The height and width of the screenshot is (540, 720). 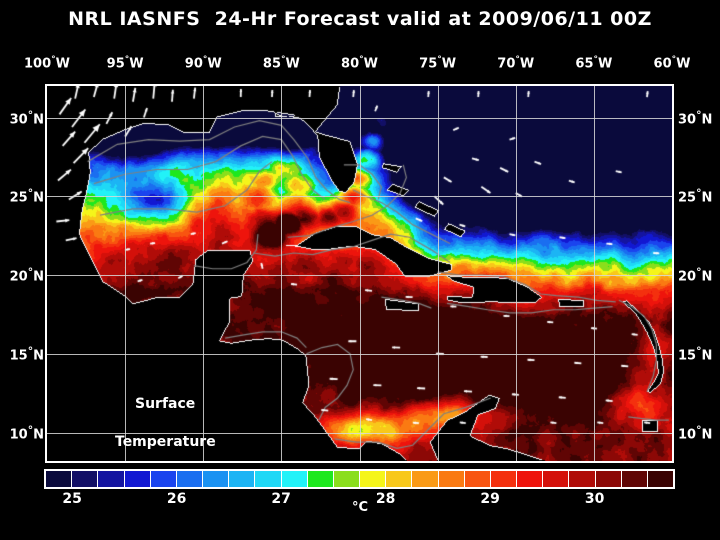 I want to click on colorbar-tick-25: 25, so click(x=72, y=499).